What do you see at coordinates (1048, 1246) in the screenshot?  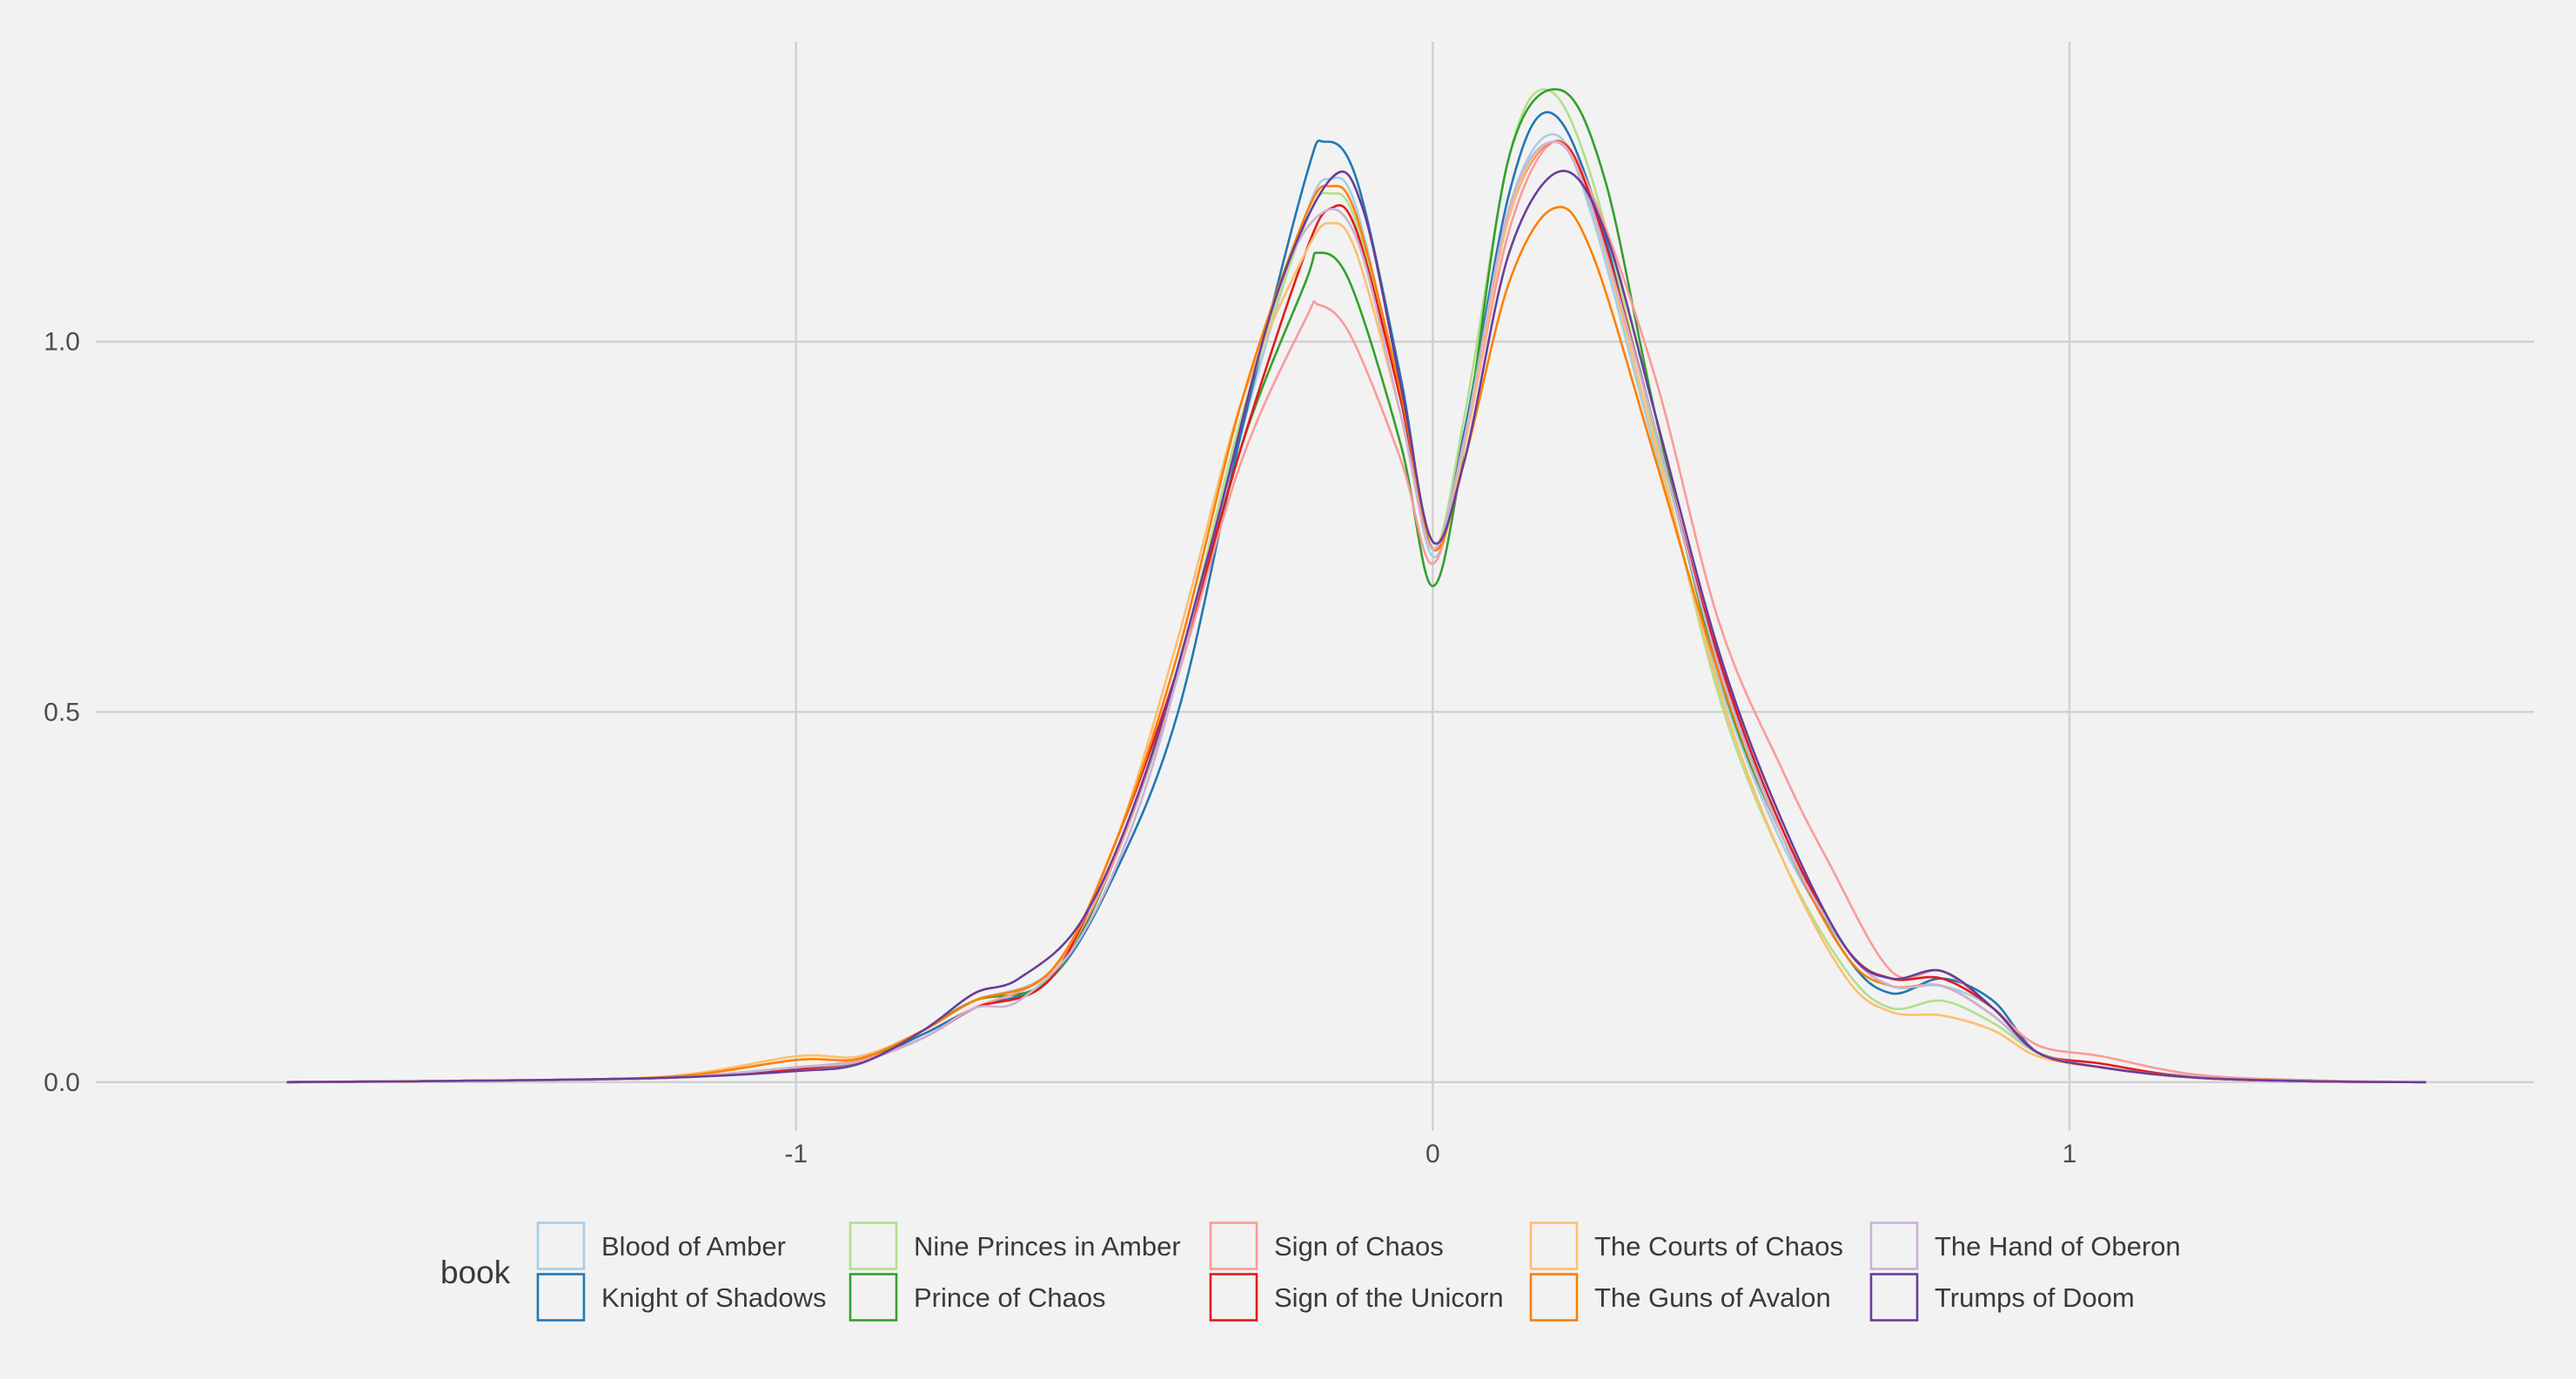 I see `legend-label-nine-princes-in-amber: Nine Princes in Amber` at bounding box center [1048, 1246].